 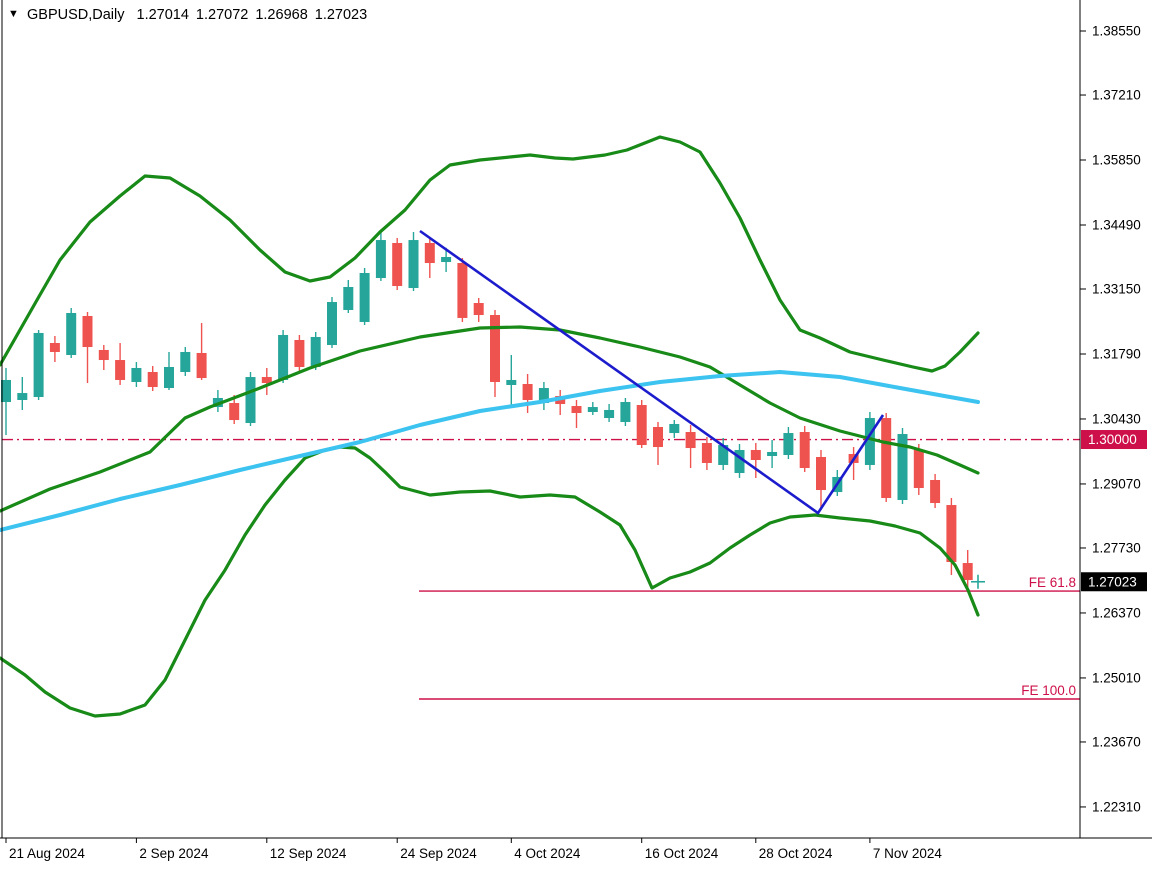 I want to click on y-axis-label: 1.27730, so click(x=1116, y=547).